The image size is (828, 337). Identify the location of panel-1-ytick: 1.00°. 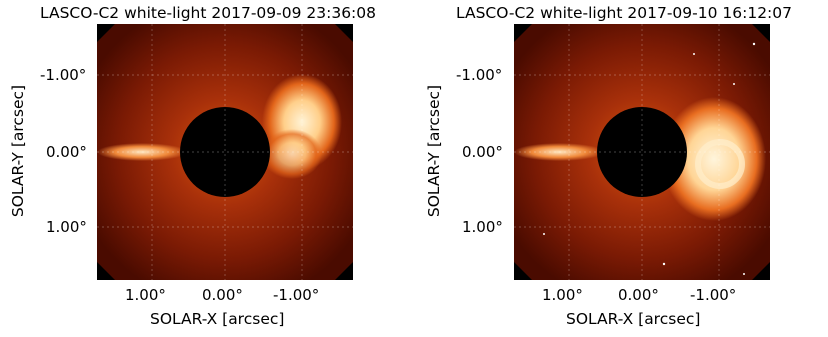
(66, 227).